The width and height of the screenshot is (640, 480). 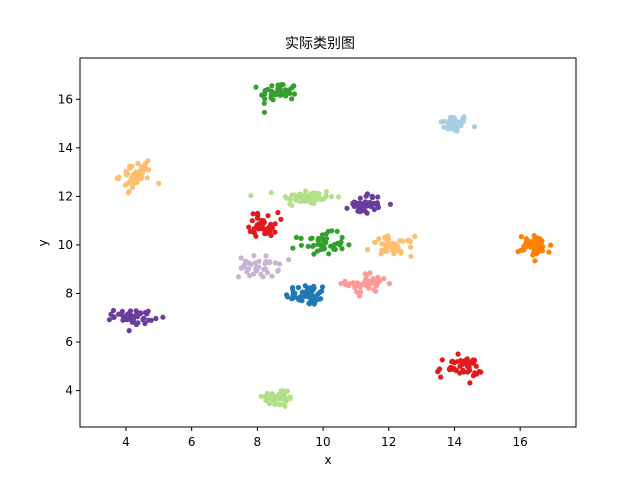 What do you see at coordinates (65, 99) in the screenshot?
I see `y-tick-label: 16` at bounding box center [65, 99].